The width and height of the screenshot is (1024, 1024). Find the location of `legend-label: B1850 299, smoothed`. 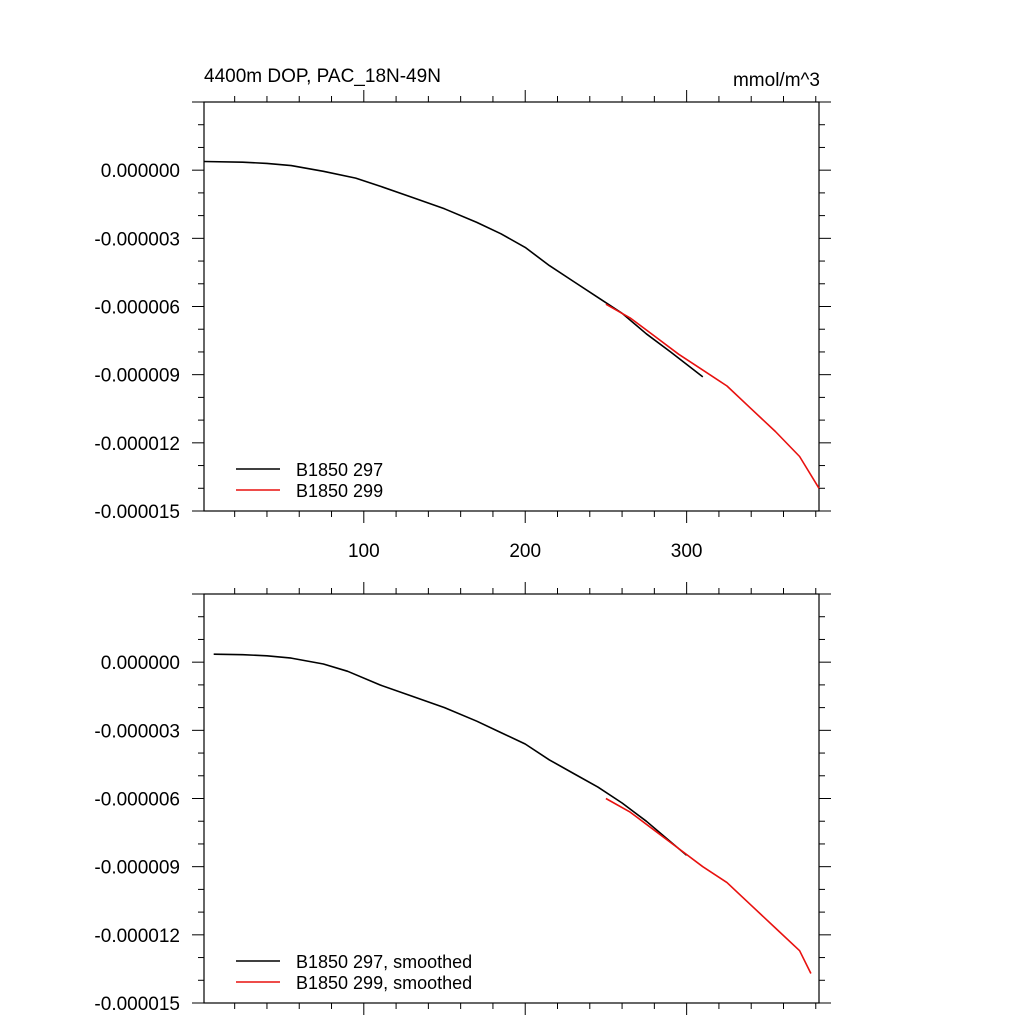

legend-label: B1850 299, smoothed is located at coordinates (384, 983).